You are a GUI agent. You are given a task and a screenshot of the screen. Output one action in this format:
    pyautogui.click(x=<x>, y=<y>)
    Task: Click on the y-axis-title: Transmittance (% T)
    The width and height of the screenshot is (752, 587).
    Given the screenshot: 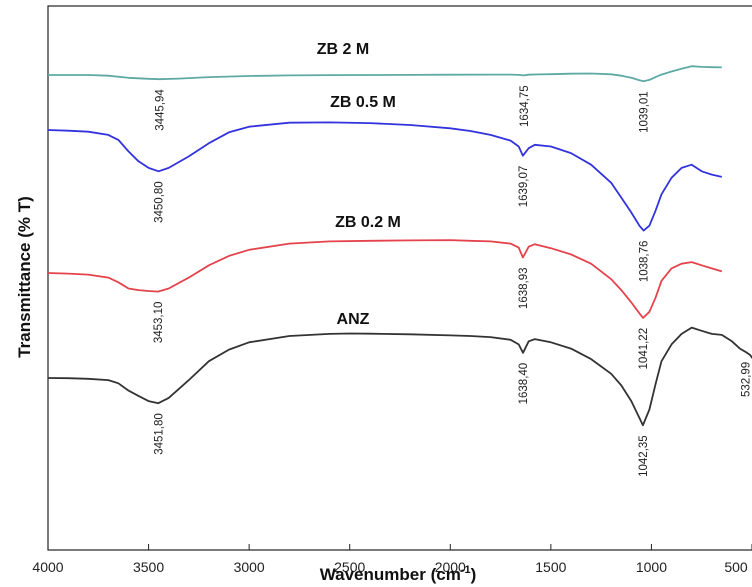 What is the action you would take?
    pyautogui.click(x=24, y=277)
    